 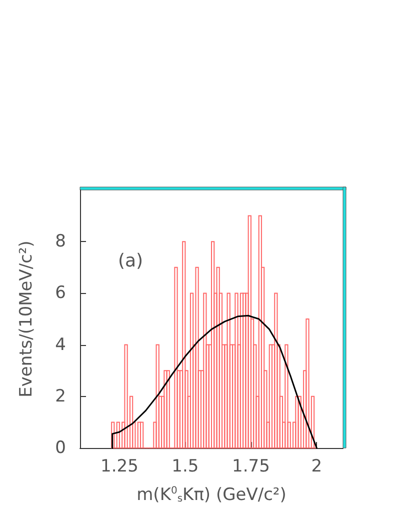 What do you see at coordinates (131, 261) in the screenshot?
I see `annotation: (a)` at bounding box center [131, 261].